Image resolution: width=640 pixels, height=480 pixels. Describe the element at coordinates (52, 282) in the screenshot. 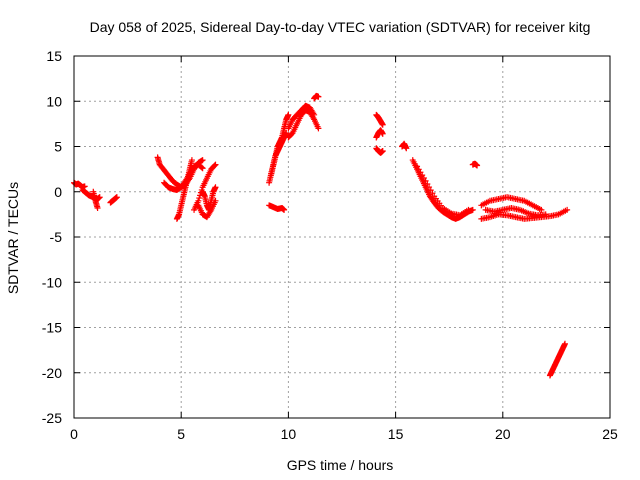

I see `y-tick-label: -10` at that location.